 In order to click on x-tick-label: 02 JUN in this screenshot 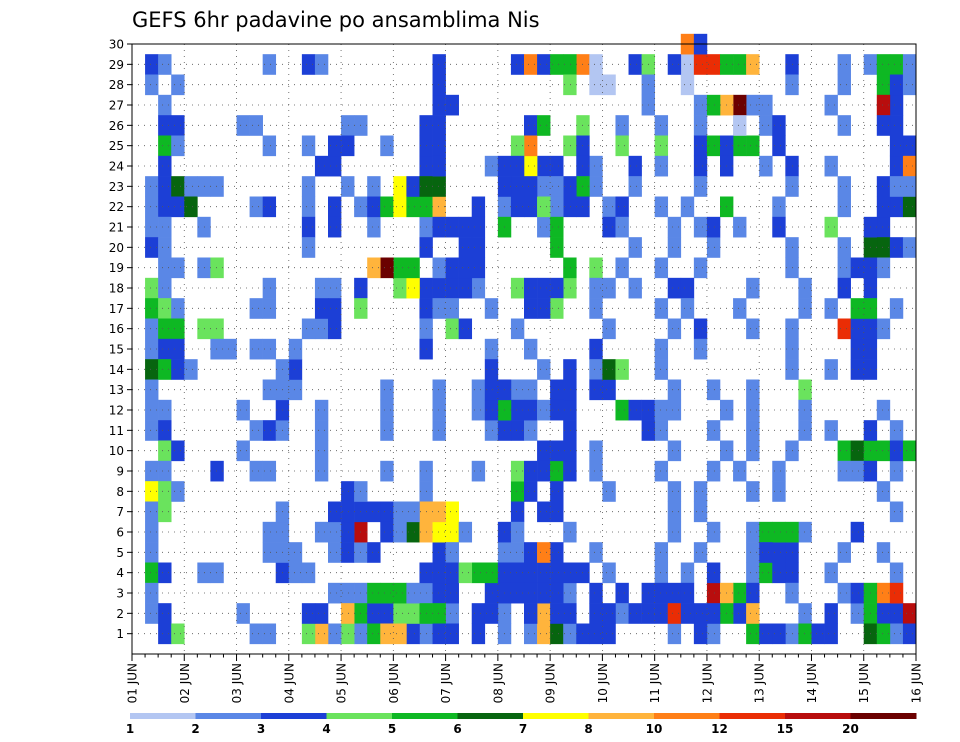, I will do `click(185, 683)`.